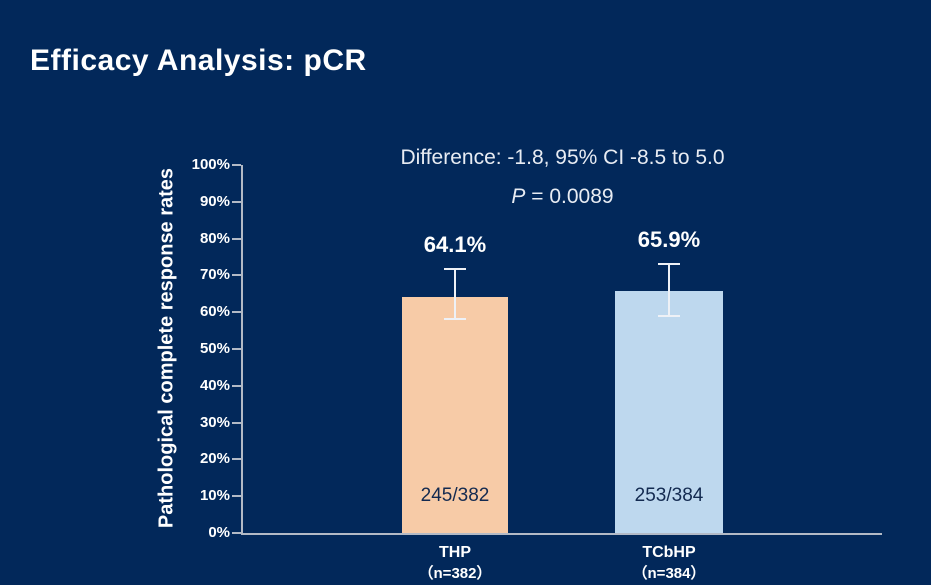  I want to click on bar-count-label-thp: 245/382, so click(455, 495).